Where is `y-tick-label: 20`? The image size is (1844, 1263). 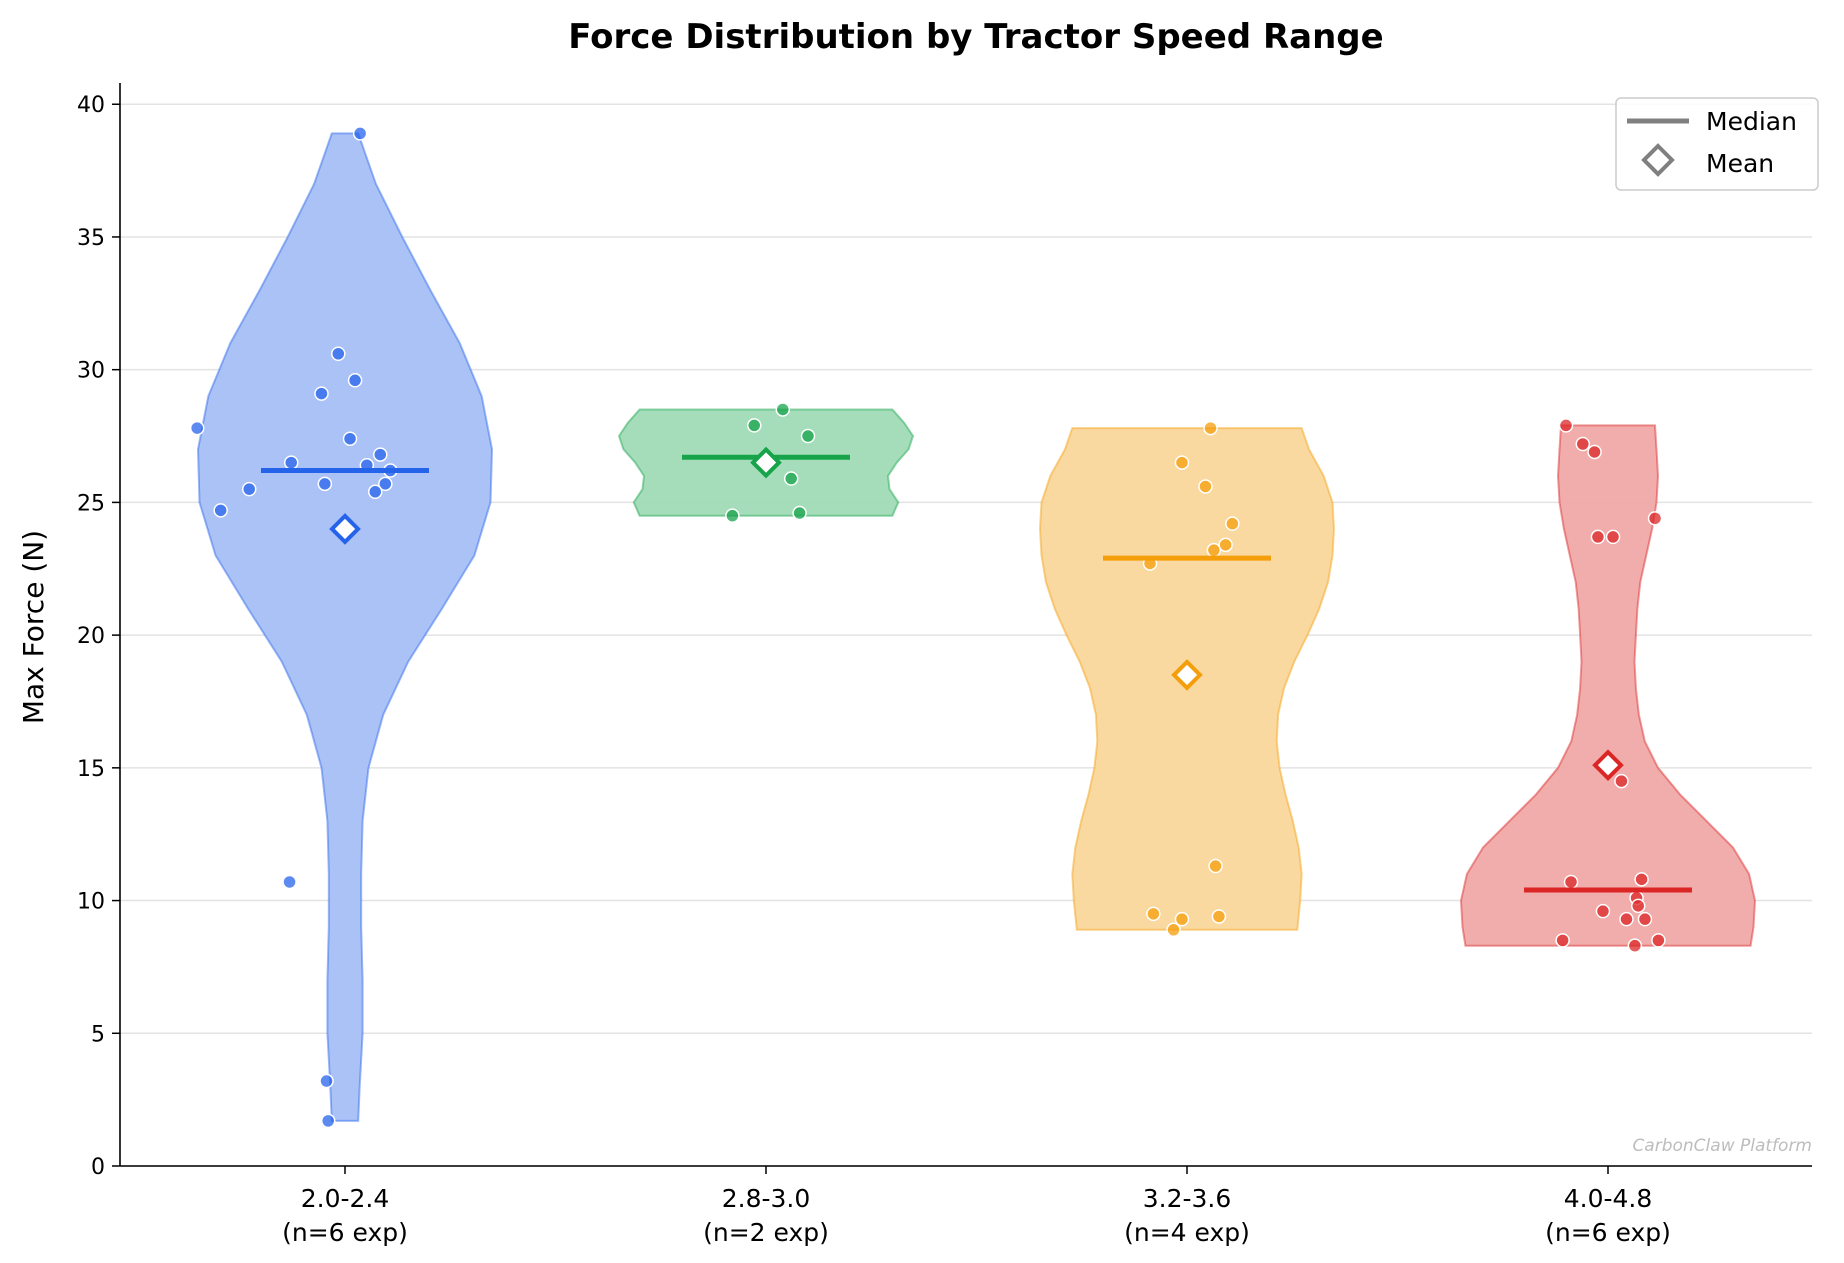
y-tick-label: 20 is located at coordinates (91, 636).